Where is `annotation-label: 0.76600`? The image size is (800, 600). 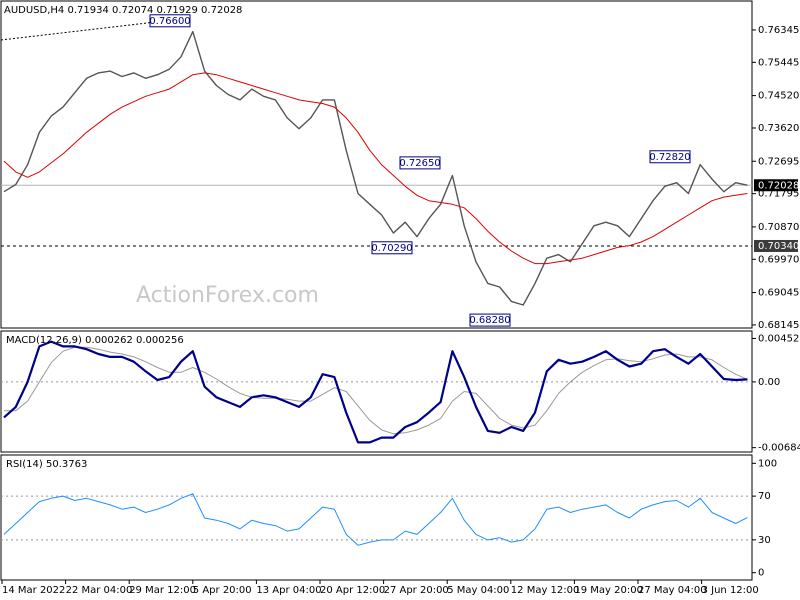 annotation-label: 0.76600 is located at coordinates (169, 21).